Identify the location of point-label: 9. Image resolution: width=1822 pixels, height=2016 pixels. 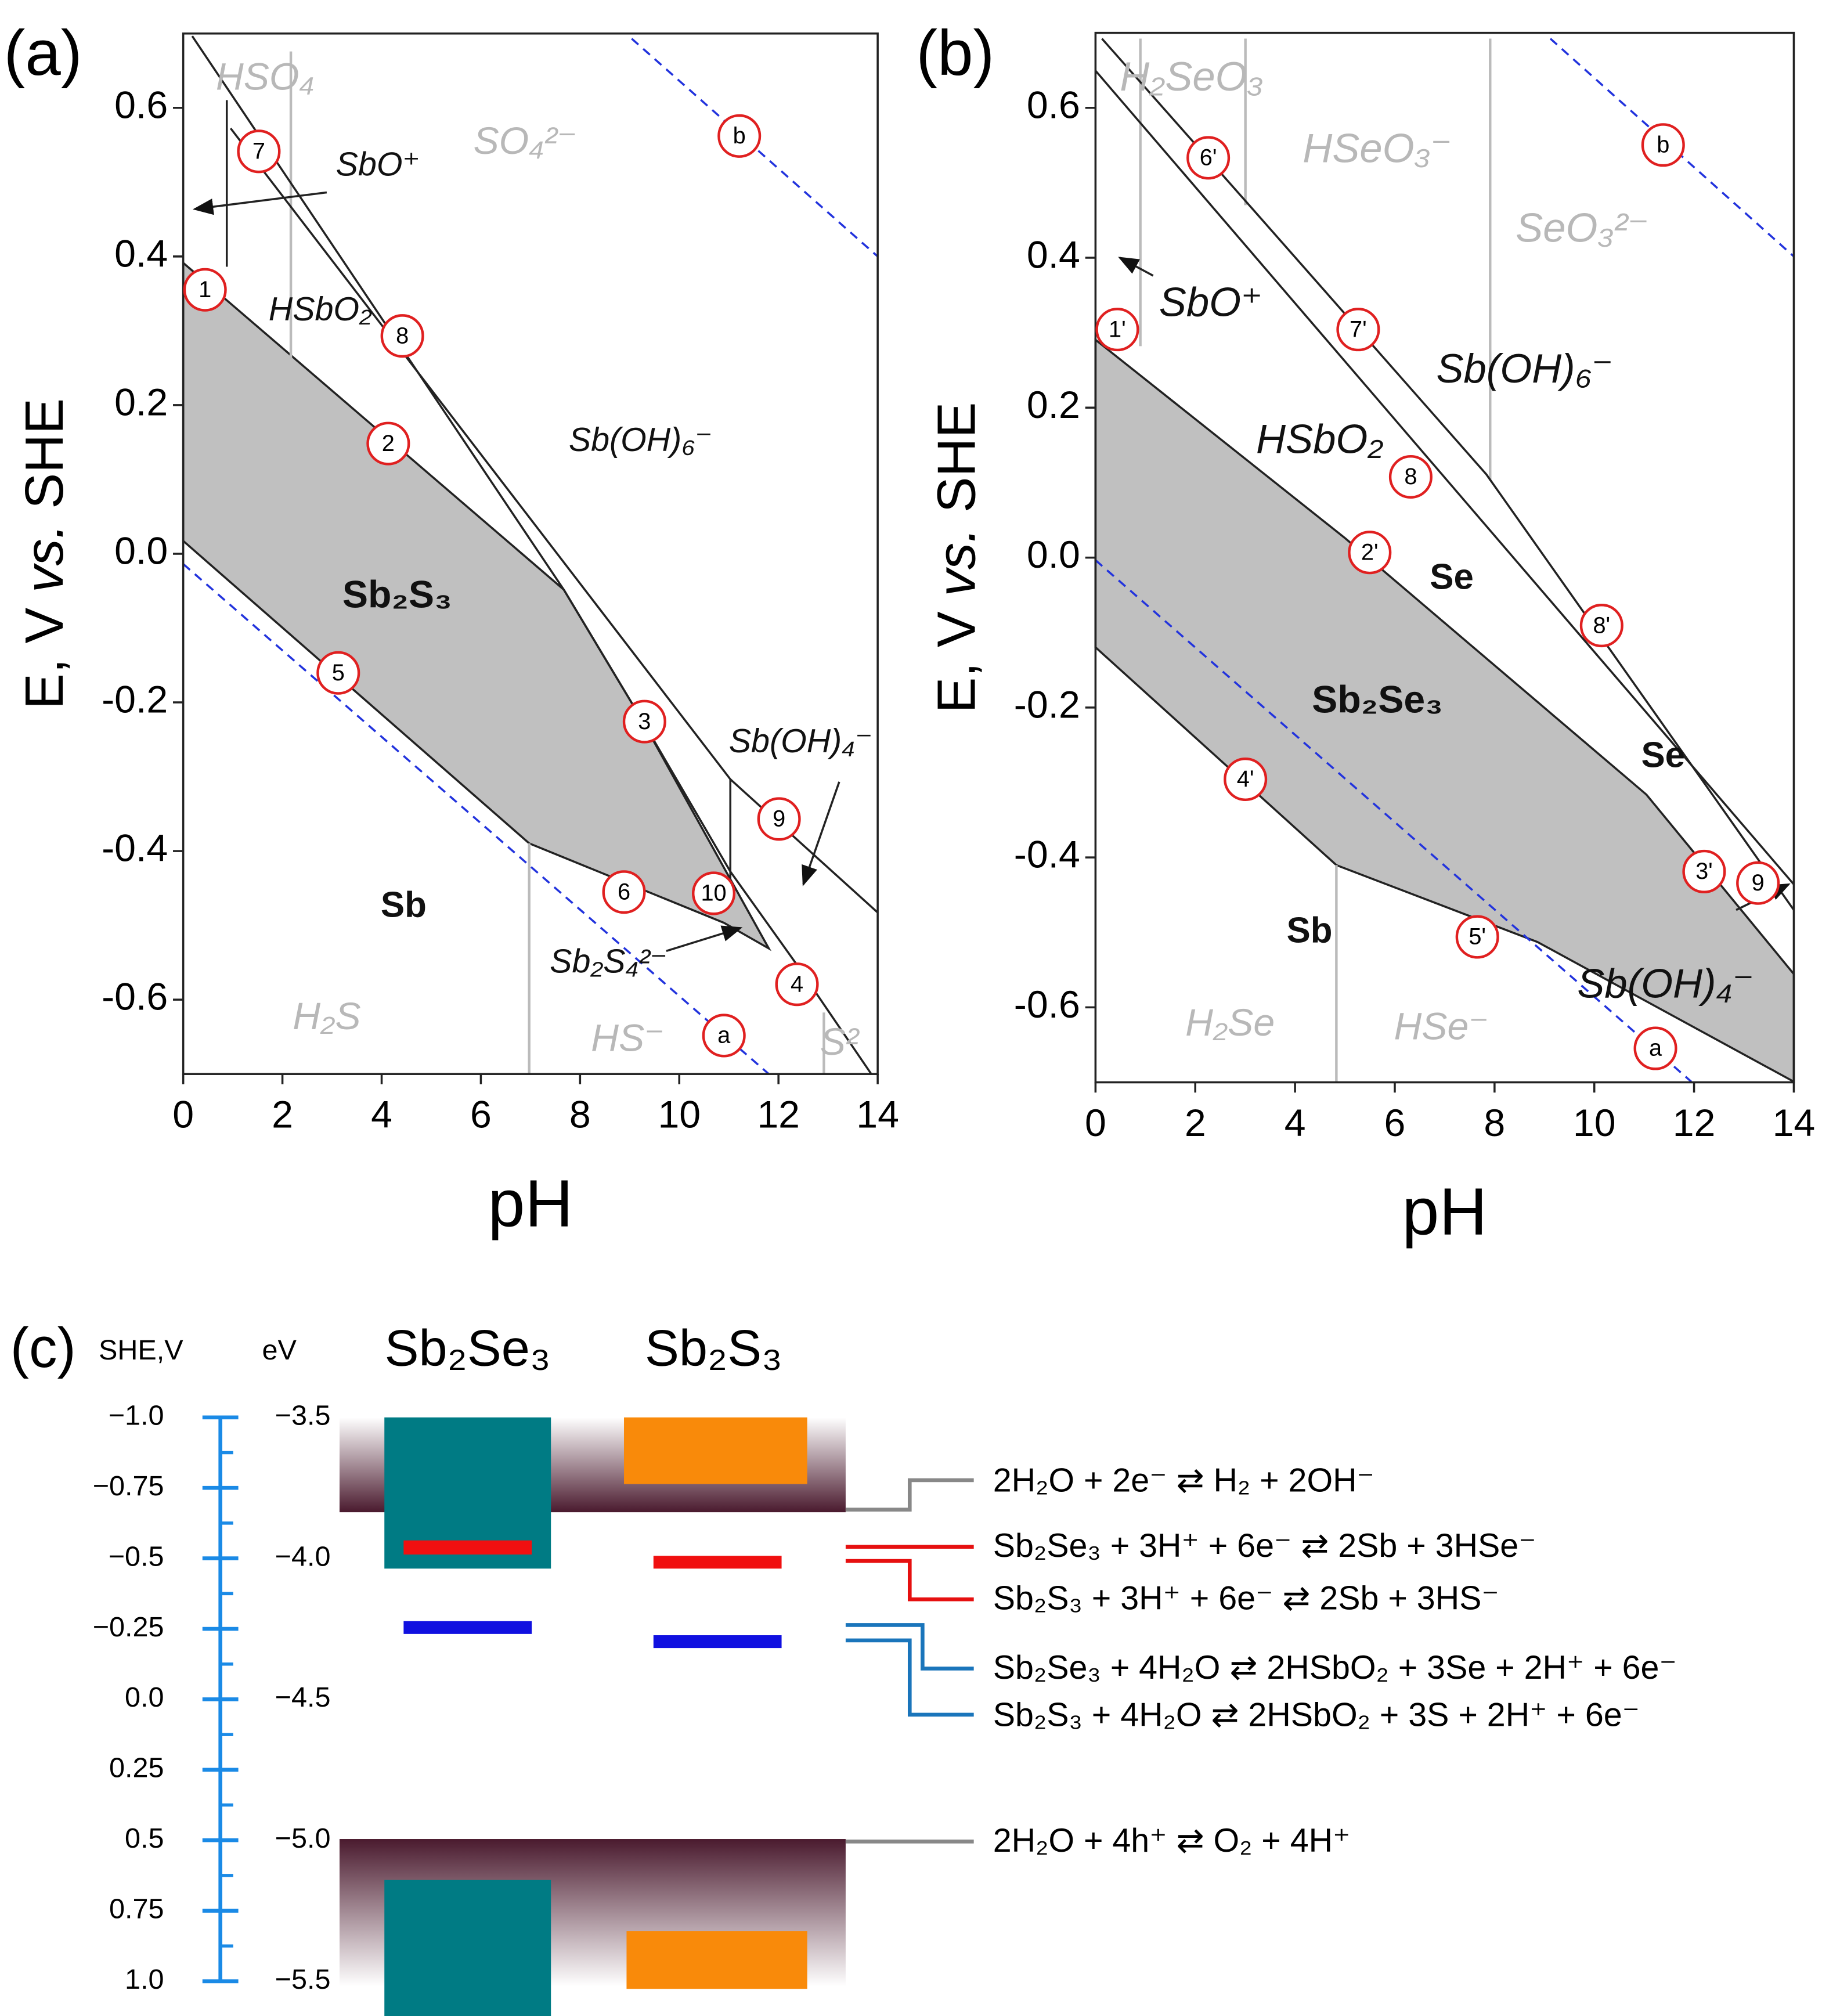
(779, 819).